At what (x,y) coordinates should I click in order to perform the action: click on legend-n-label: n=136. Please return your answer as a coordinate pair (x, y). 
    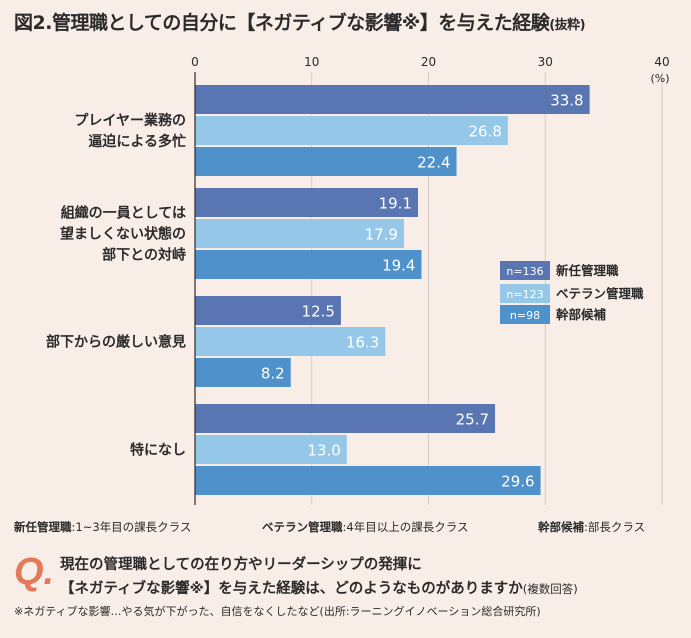
    Looking at the image, I should click on (524, 271).